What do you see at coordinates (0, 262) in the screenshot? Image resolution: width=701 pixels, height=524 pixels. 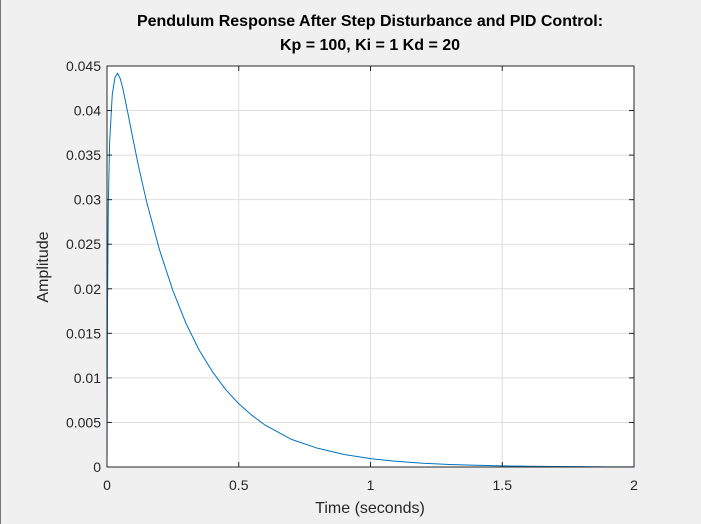 I see `window-left-edge` at bounding box center [0, 262].